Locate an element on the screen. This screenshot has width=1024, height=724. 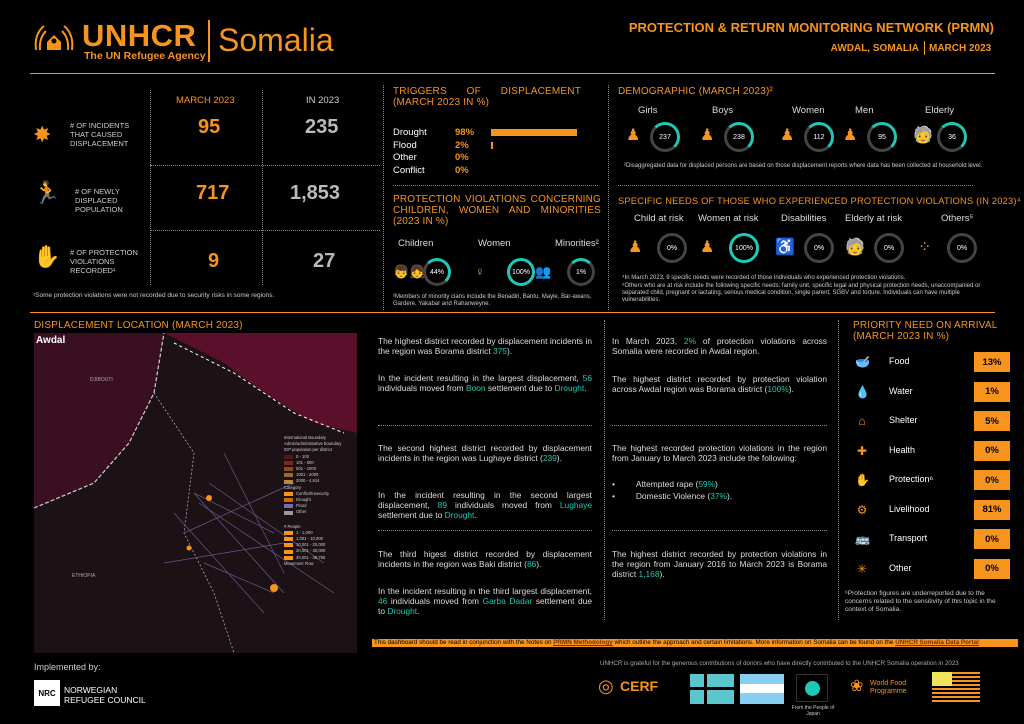
cerf-label: CERF is located at coordinates (639, 686).